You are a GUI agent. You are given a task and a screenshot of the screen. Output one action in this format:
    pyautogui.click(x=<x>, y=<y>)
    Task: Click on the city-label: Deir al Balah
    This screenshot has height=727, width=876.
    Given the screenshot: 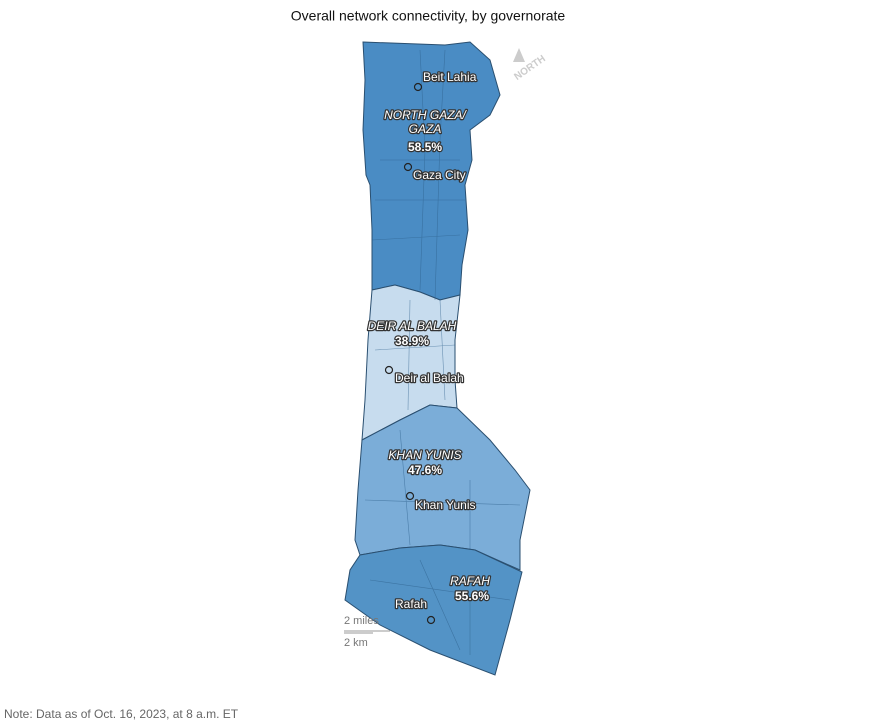 What is the action you would take?
    pyautogui.click(x=429, y=378)
    